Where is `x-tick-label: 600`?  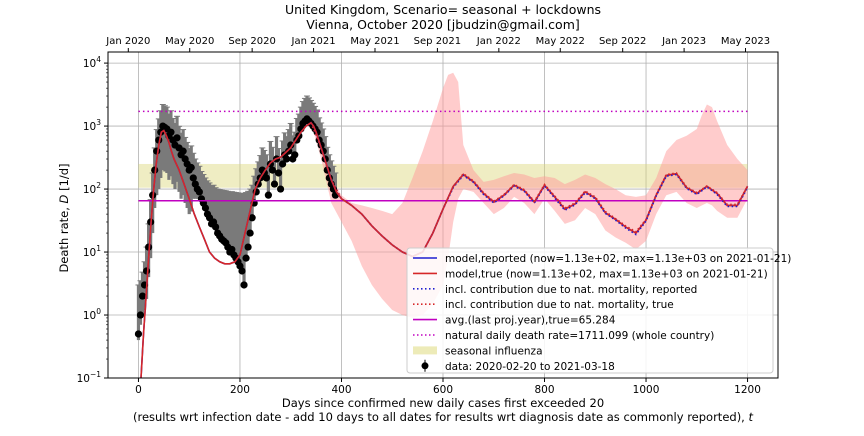
x-tick-label: 600 is located at coordinates (443, 390).